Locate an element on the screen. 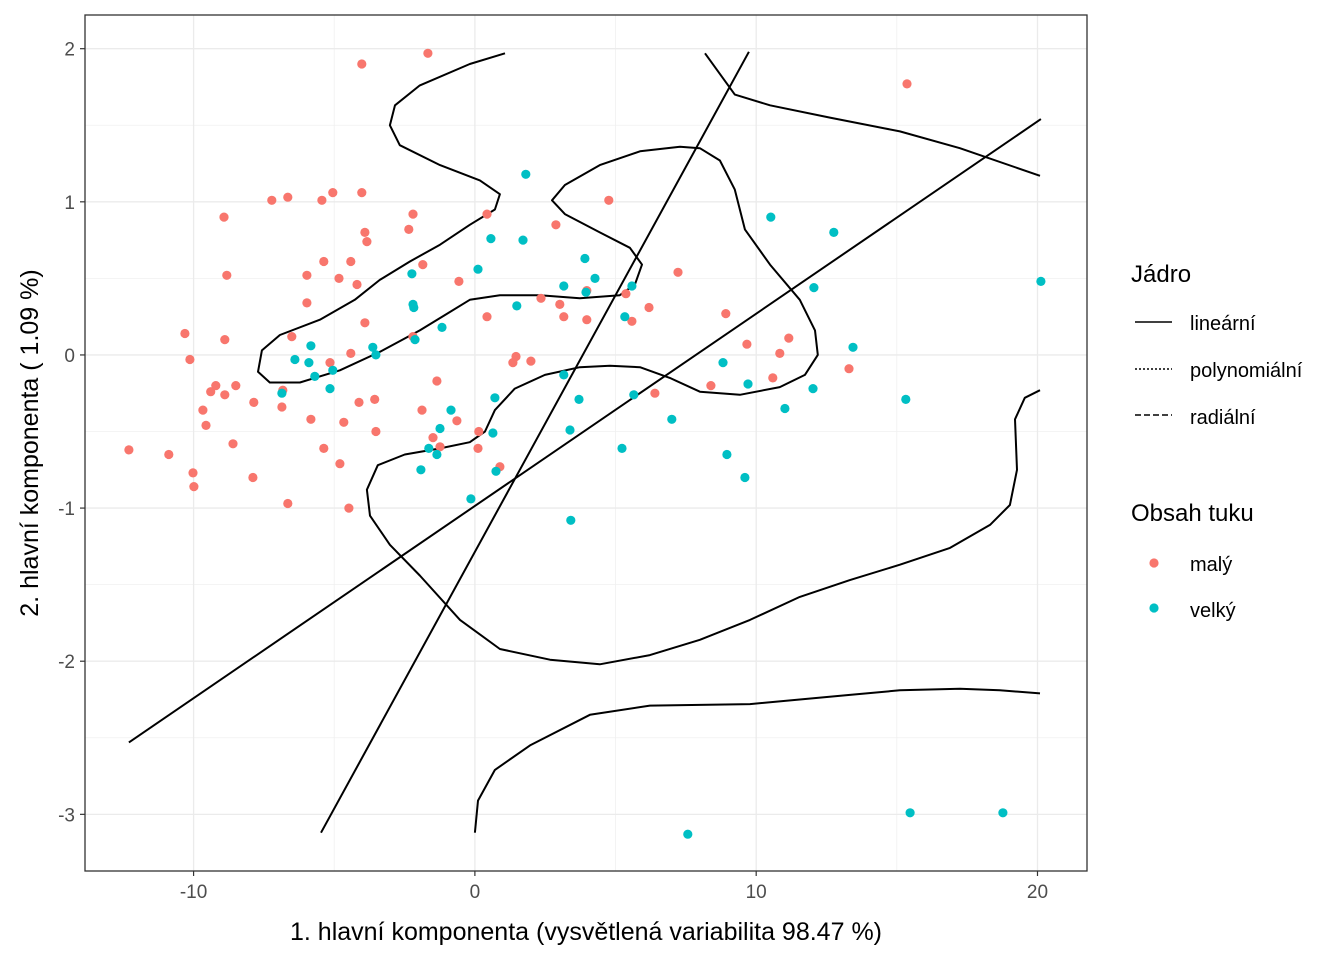 The image size is (1344, 965). legend-label-maly: malý is located at coordinates (1211, 565).